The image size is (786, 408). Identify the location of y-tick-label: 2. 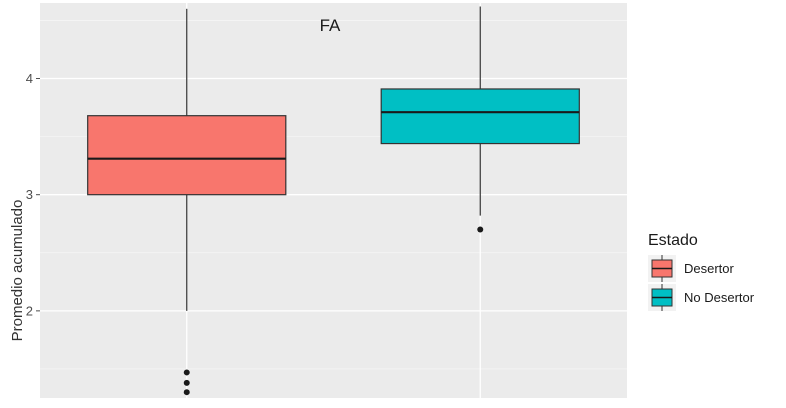
(29, 310).